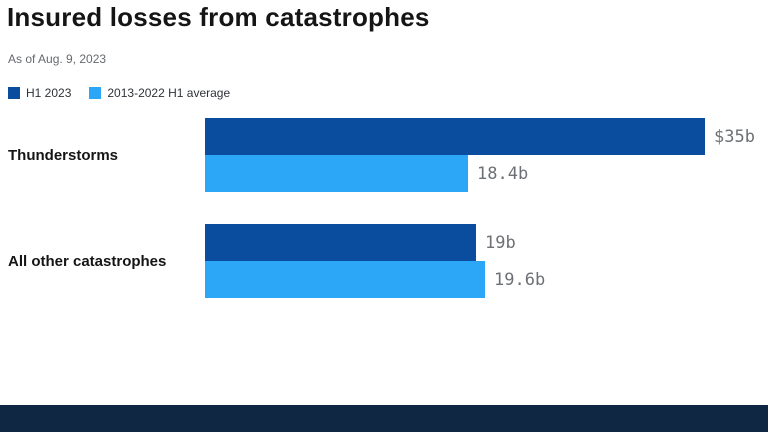  What do you see at coordinates (169, 93) in the screenshot?
I see `legend-label-h1-average: 2013-2022 H1 average` at bounding box center [169, 93].